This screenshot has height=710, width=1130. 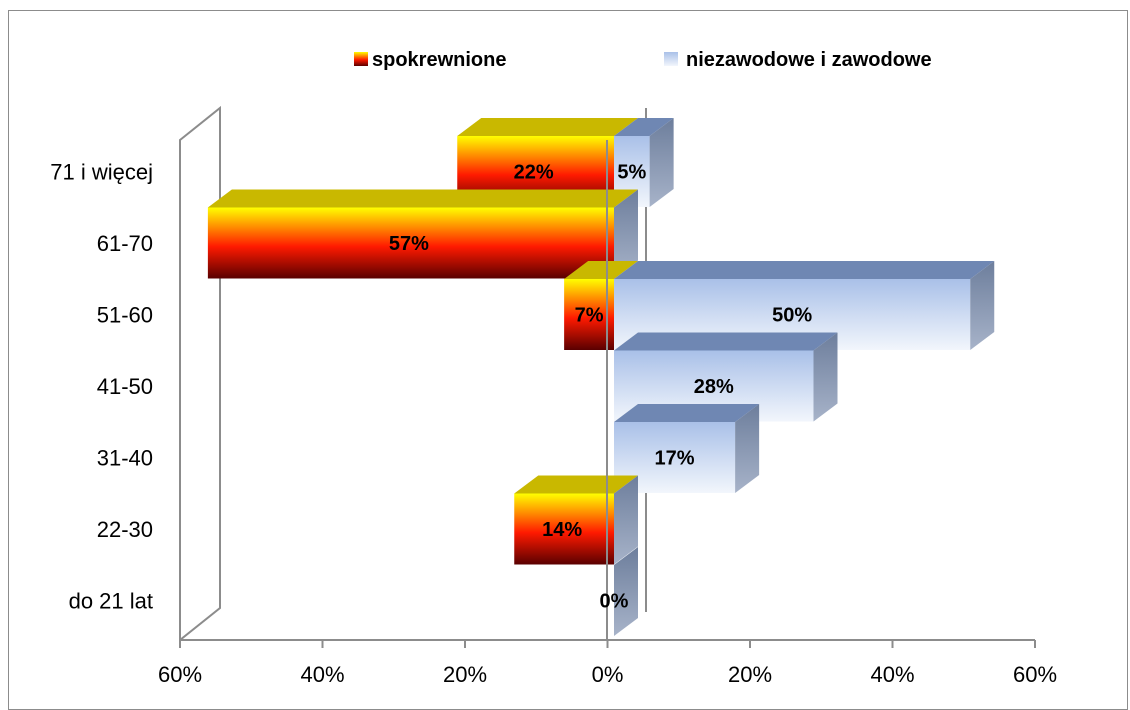 What do you see at coordinates (671, 59) in the screenshot?
I see `legend-swatch-niezawodowe` at bounding box center [671, 59].